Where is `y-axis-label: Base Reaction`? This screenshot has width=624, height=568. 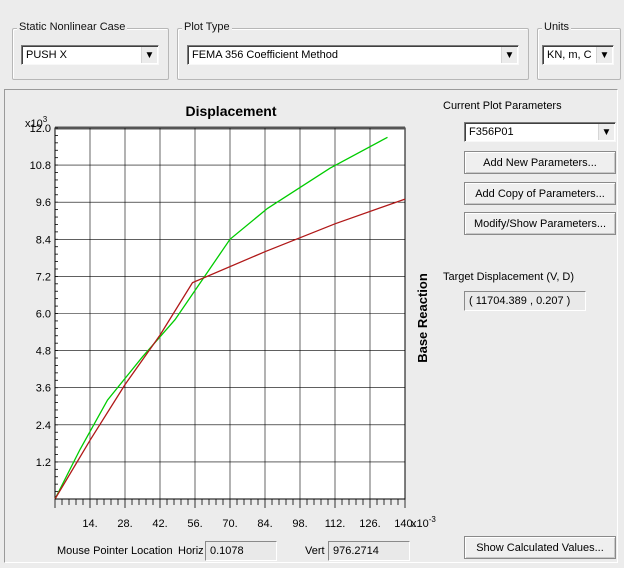
y-axis-label: Base Reaction is located at coordinates (422, 318).